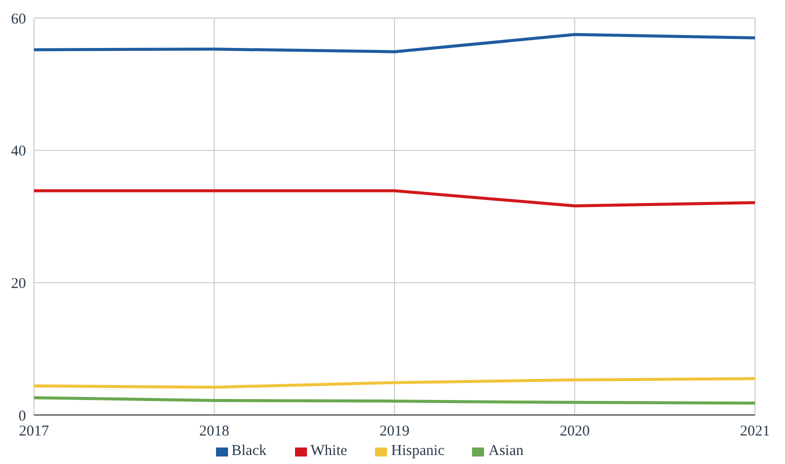 This screenshot has width=785, height=464. Describe the element at coordinates (755, 432) in the screenshot. I see `x-tick-label: 2021` at that location.